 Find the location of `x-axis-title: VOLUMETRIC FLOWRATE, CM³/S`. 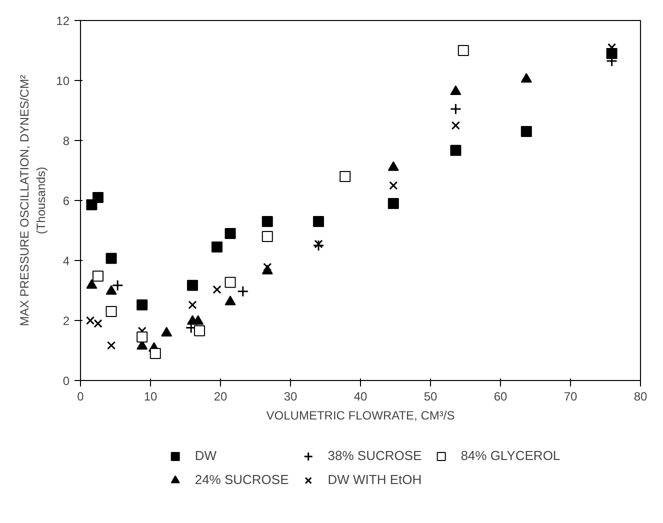

x-axis-title: VOLUMETRIC FLOWRATE, CM³/S is located at coordinates (360, 415).